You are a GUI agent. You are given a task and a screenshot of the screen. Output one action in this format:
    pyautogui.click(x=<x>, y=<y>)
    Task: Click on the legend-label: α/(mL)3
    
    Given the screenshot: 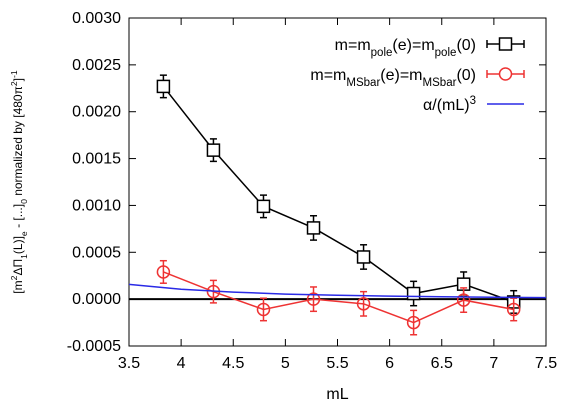 What is the action you would take?
    pyautogui.click(x=449, y=104)
    